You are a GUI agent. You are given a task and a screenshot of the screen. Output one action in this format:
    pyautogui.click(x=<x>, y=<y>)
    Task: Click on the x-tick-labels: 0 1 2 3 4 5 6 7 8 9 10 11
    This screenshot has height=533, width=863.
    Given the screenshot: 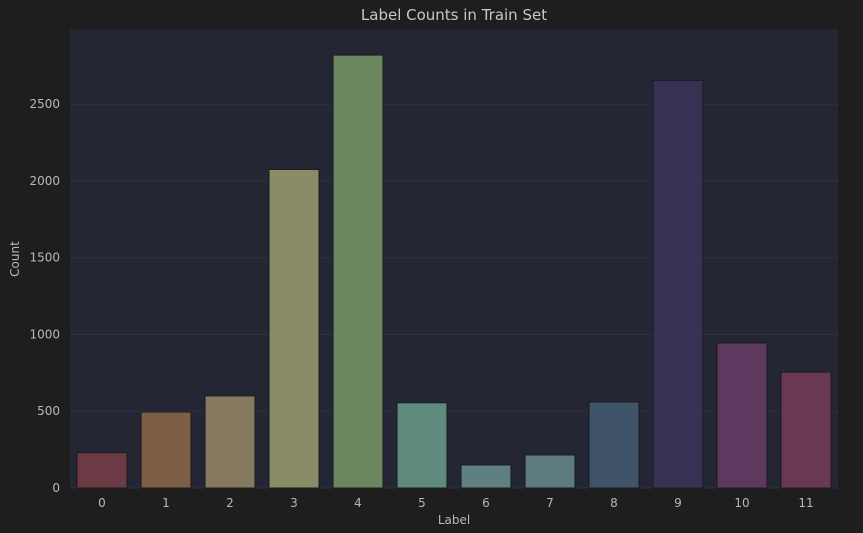 What is the action you would take?
    pyautogui.click(x=455, y=503)
    